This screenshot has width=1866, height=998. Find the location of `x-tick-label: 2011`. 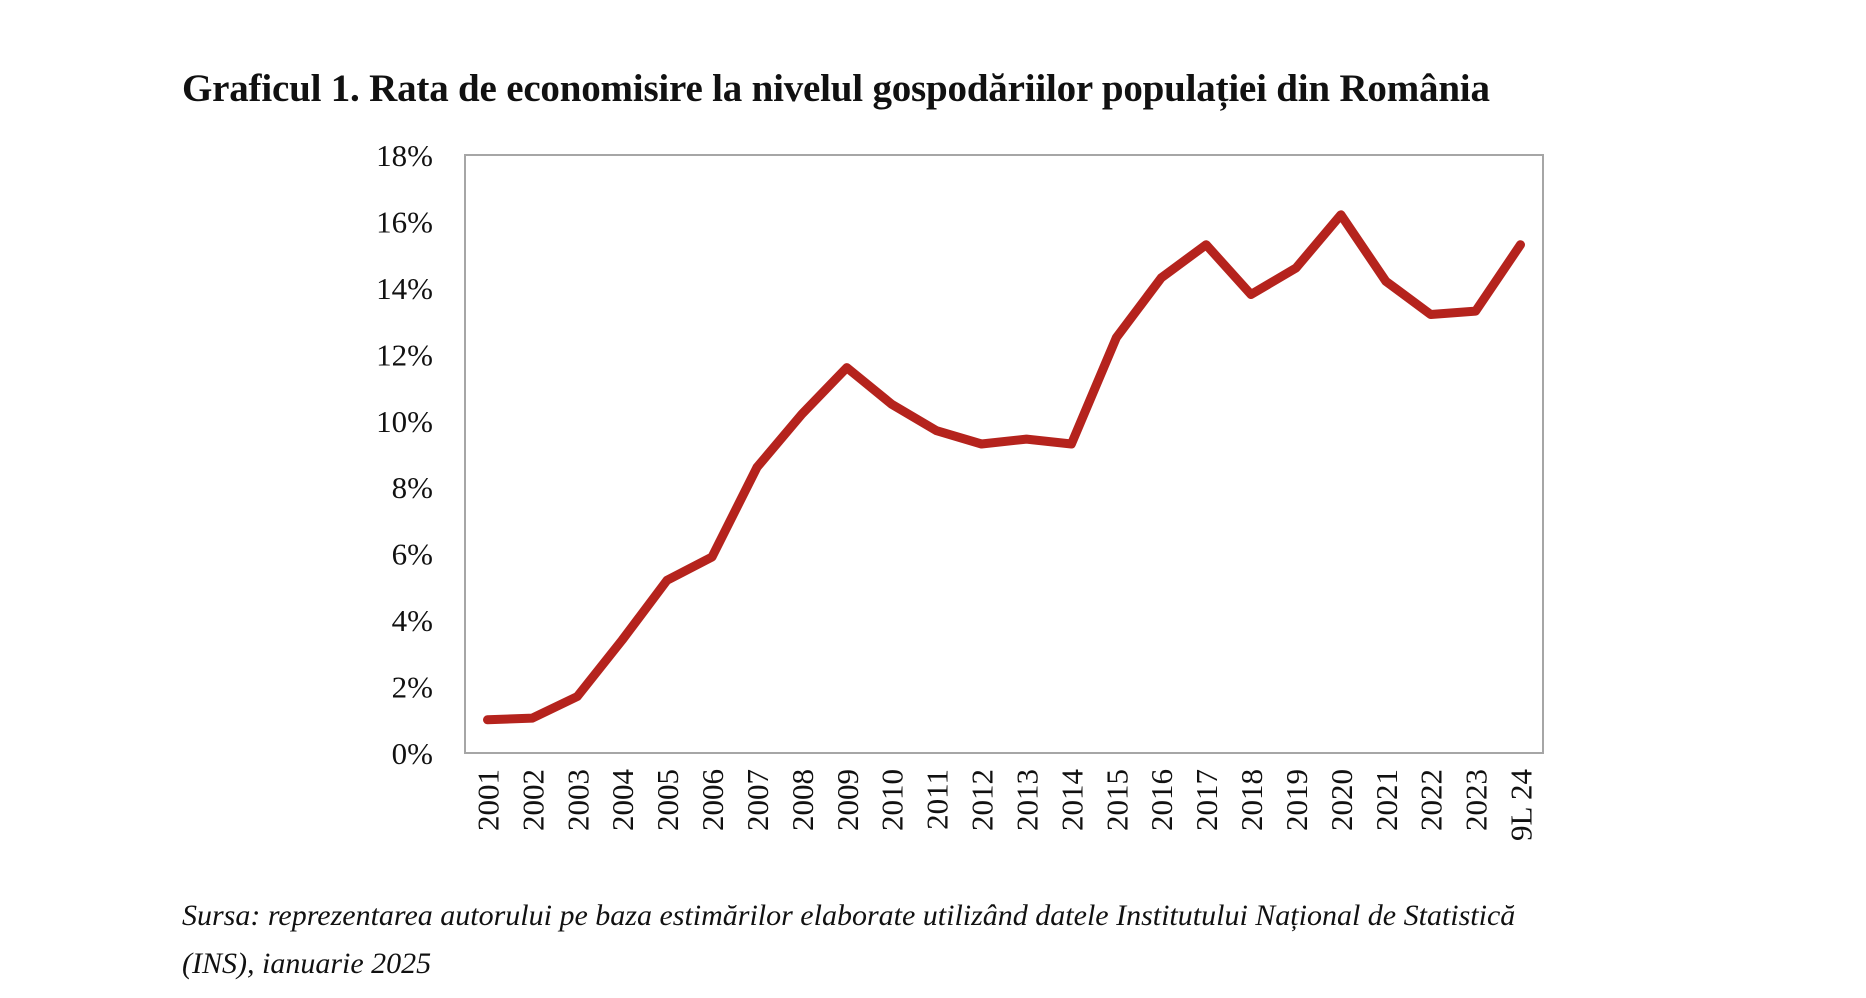

x-tick-label: 2011 is located at coordinates (937, 799).